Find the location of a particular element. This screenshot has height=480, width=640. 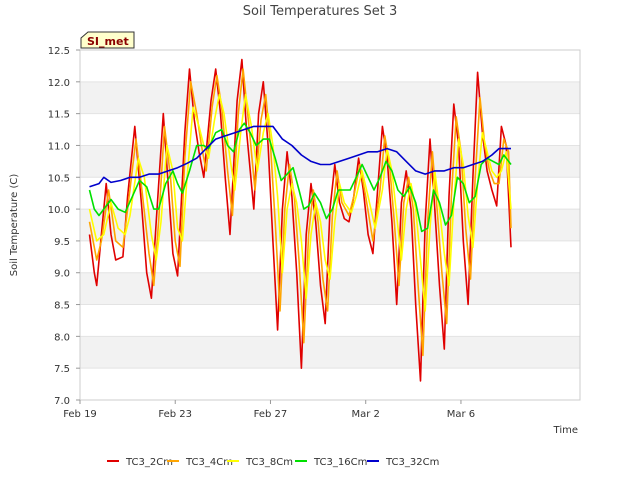

y-tick-label: 11.0 is located at coordinates (59, 146).